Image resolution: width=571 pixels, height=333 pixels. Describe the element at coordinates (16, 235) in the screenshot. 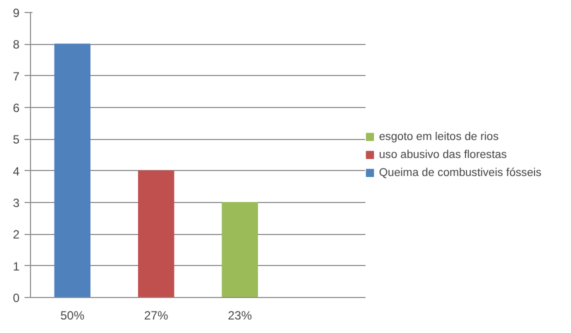

I see `y-tick-label: 2` at that location.